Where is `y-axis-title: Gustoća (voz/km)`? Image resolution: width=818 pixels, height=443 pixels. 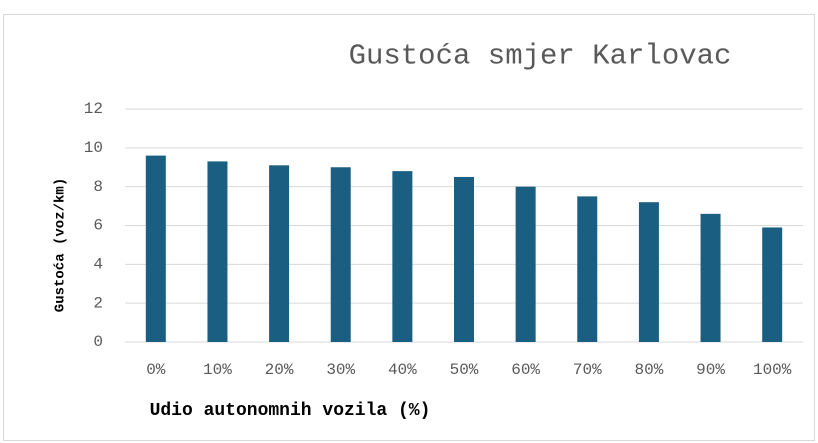
y-axis-title: Gustoća (voz/km) is located at coordinates (61, 245).